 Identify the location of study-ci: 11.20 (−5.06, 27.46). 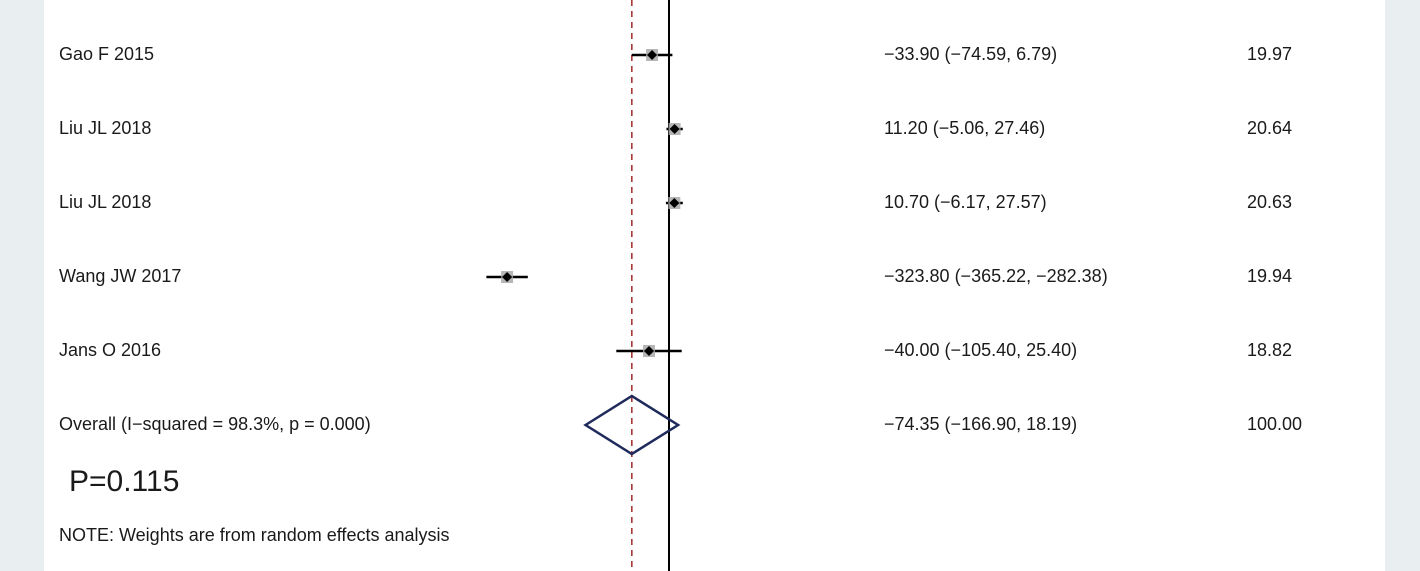
(964, 128).